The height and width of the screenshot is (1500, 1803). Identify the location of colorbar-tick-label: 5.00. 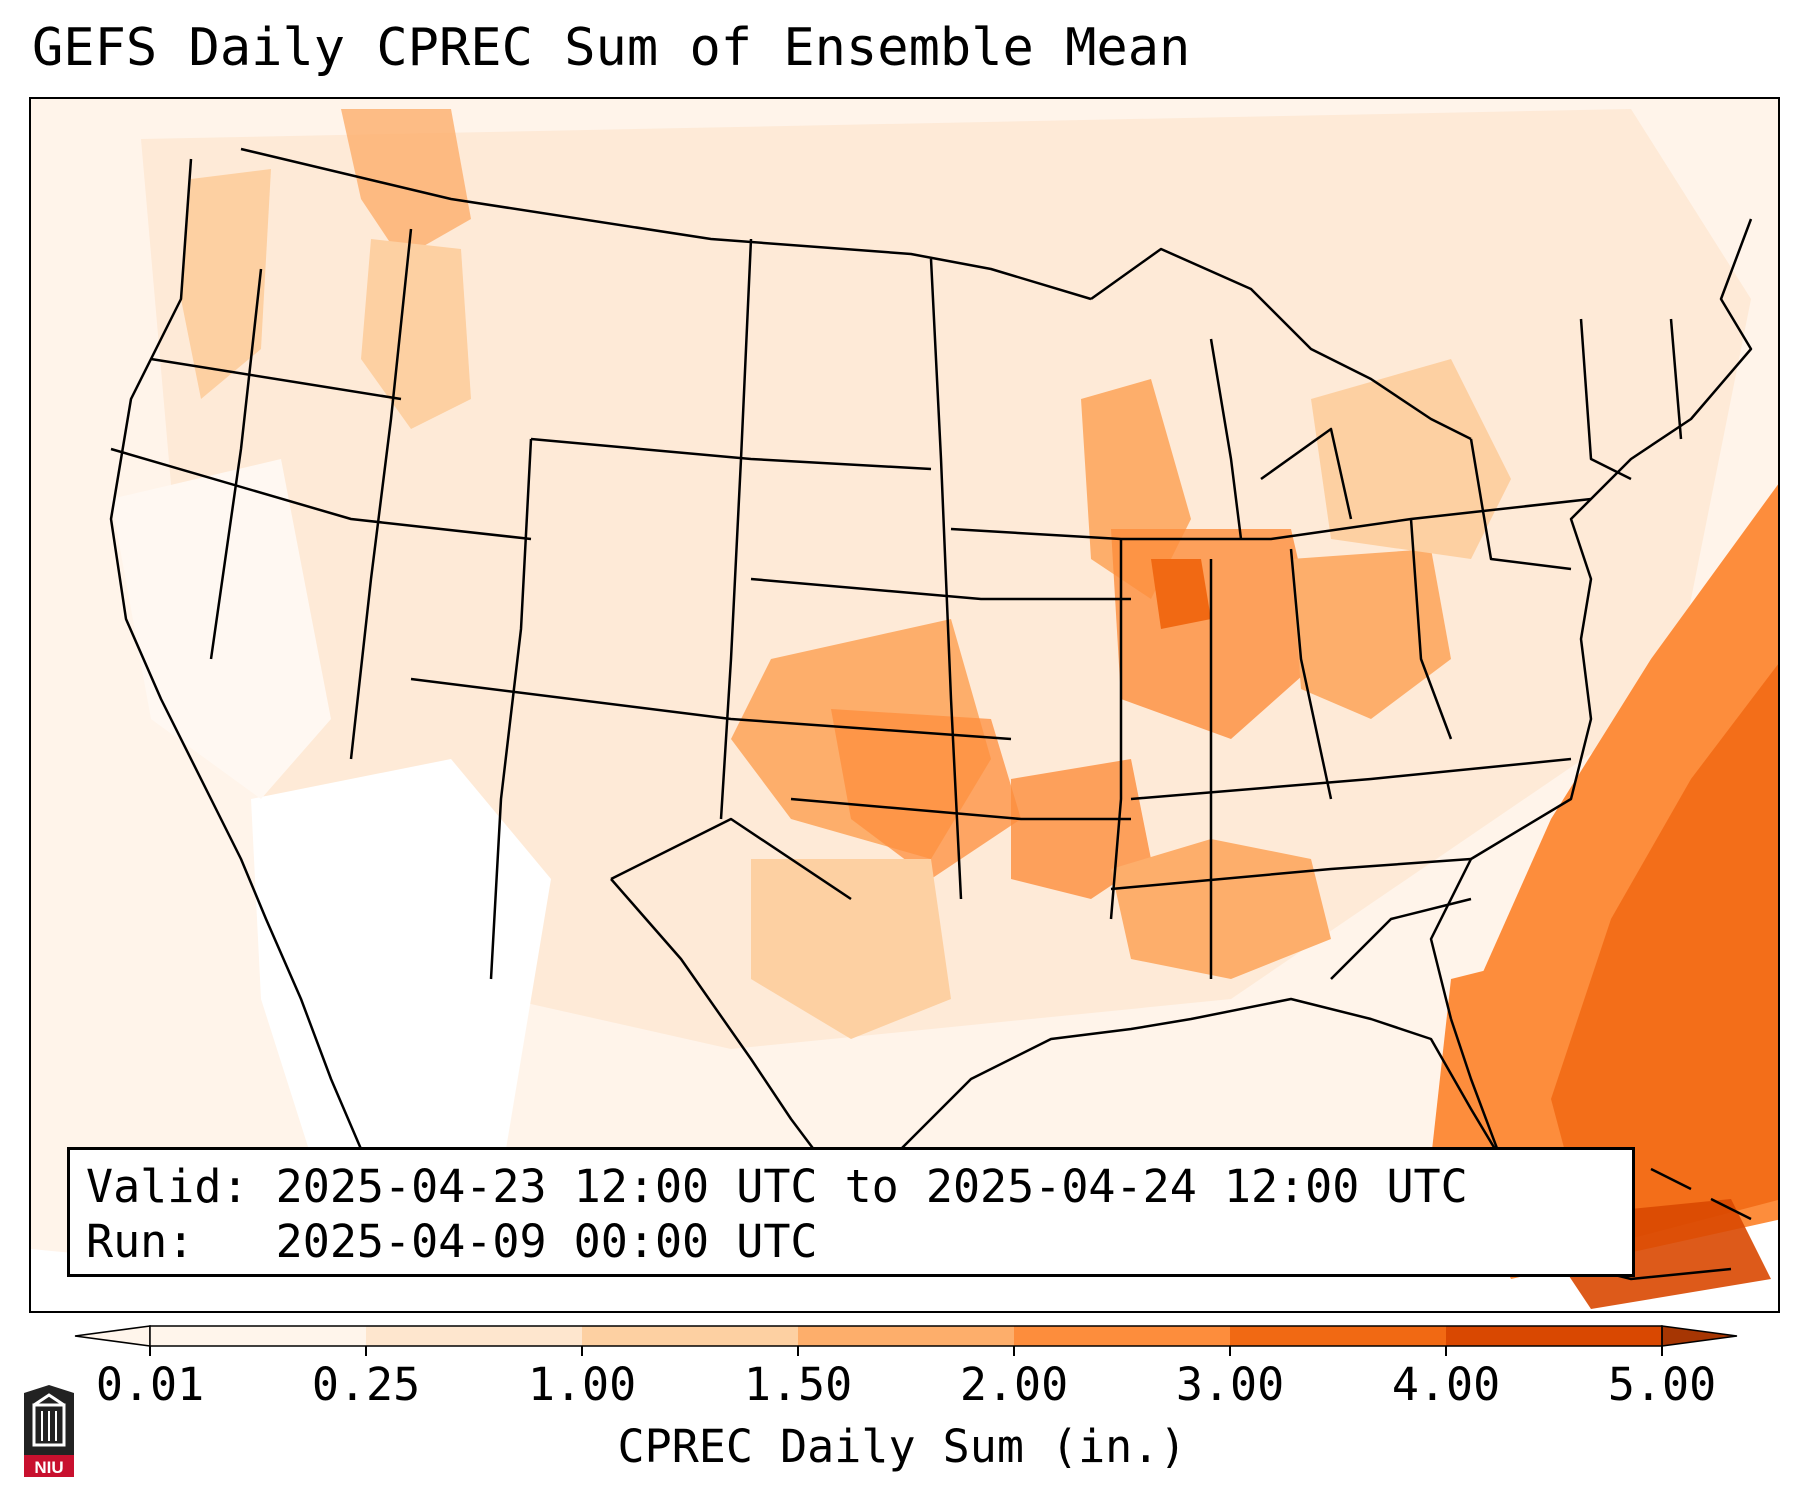
(1662, 1384).